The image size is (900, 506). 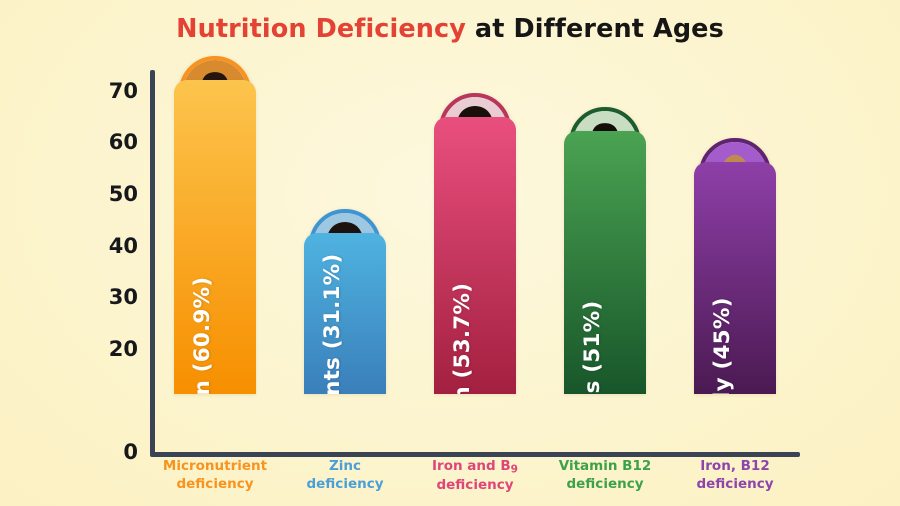 What do you see at coordinates (475, 454) in the screenshot?
I see `x-axis-line` at bounding box center [475, 454].